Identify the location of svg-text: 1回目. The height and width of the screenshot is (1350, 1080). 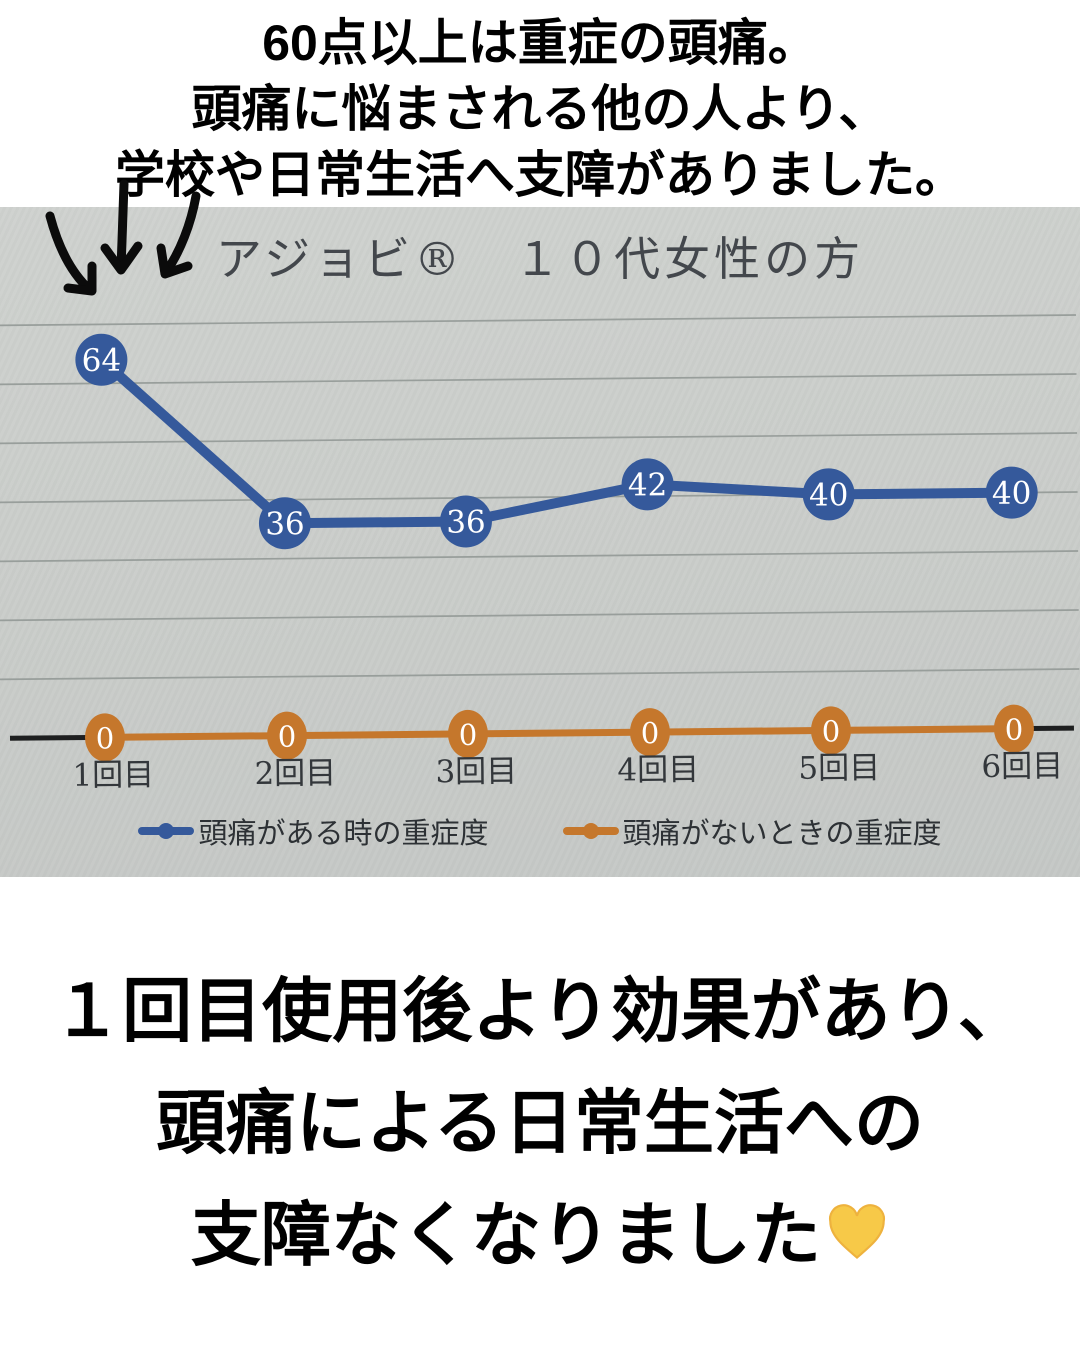
(113, 775).